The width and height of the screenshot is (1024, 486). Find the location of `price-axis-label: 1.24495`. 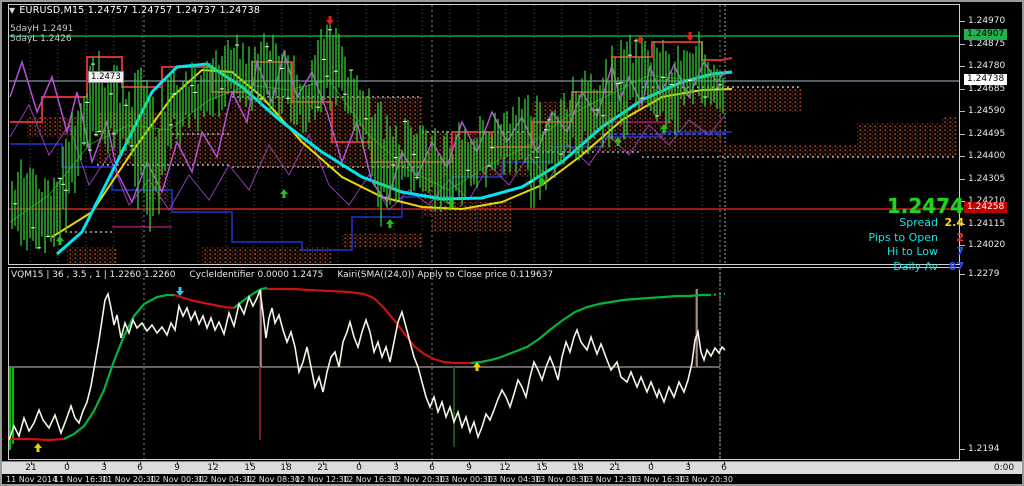

price-axis-label: 1.24495 is located at coordinates (987, 134).